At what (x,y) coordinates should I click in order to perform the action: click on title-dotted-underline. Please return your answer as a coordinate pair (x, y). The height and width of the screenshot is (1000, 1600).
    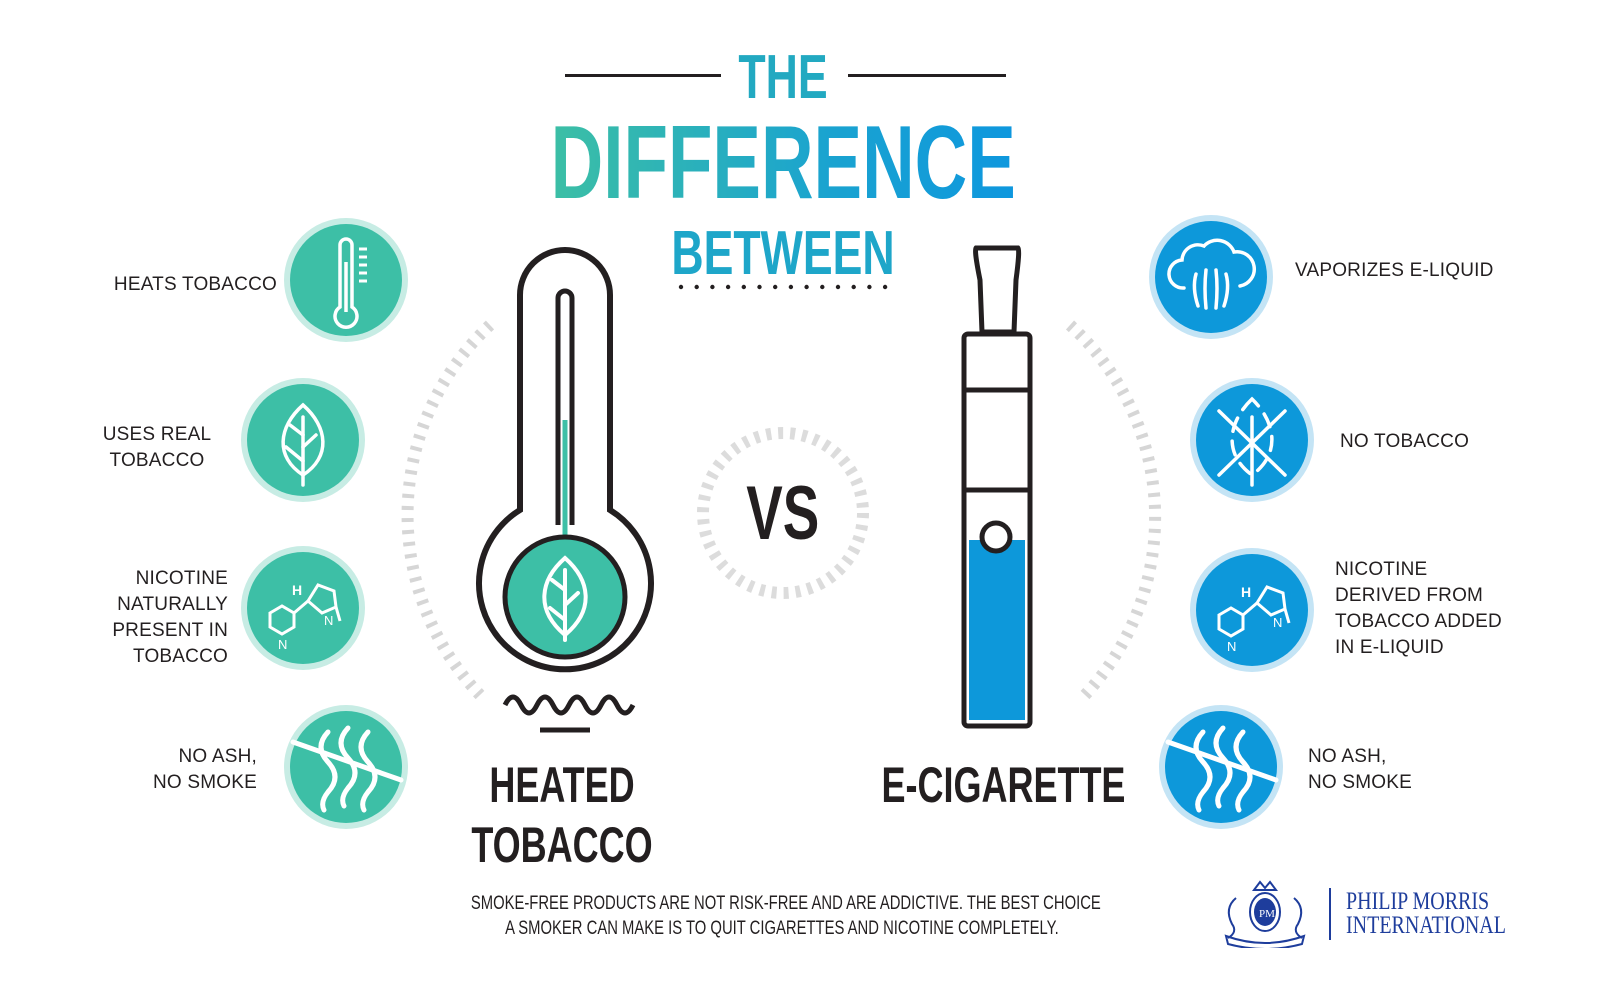
    Looking at the image, I should click on (783, 287).